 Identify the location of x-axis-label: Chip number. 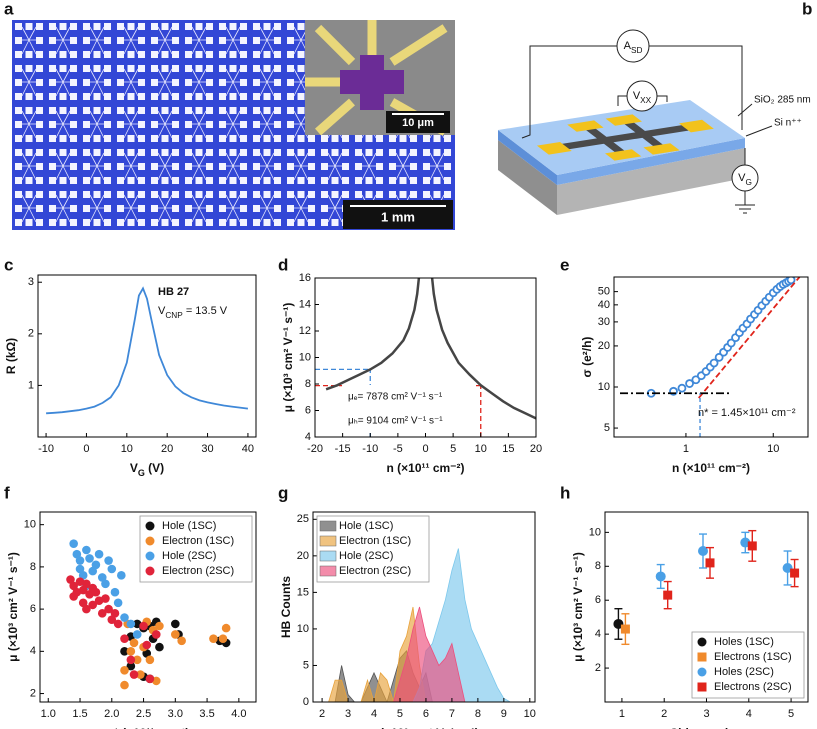
(707, 727).